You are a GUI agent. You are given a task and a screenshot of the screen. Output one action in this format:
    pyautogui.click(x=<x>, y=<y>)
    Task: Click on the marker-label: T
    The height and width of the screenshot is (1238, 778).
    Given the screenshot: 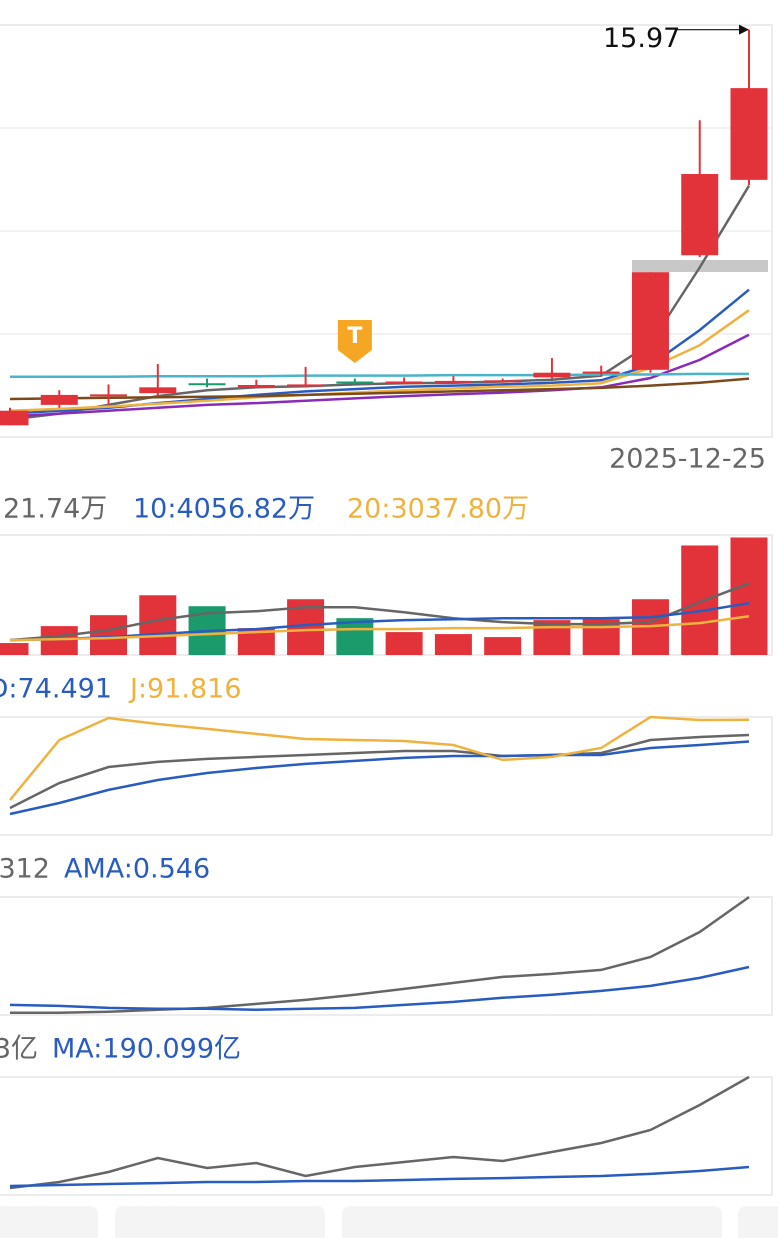 What is the action you would take?
    pyautogui.click(x=354, y=336)
    